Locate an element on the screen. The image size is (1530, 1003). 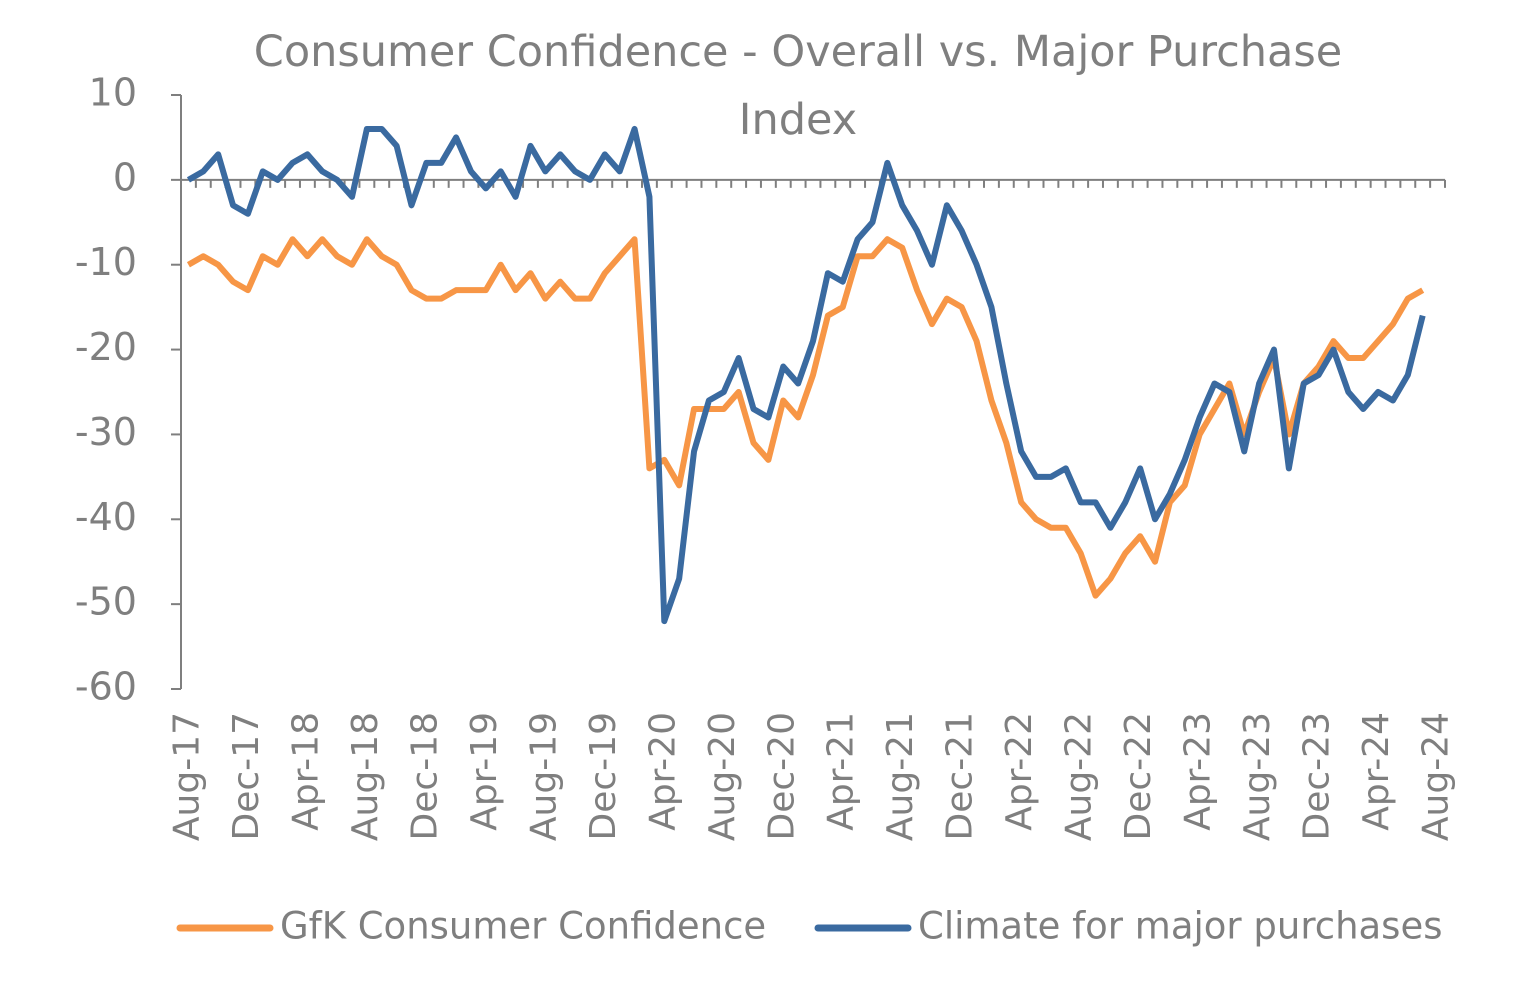
x-tick-label: Dec-20 is located at coordinates (781, 776).